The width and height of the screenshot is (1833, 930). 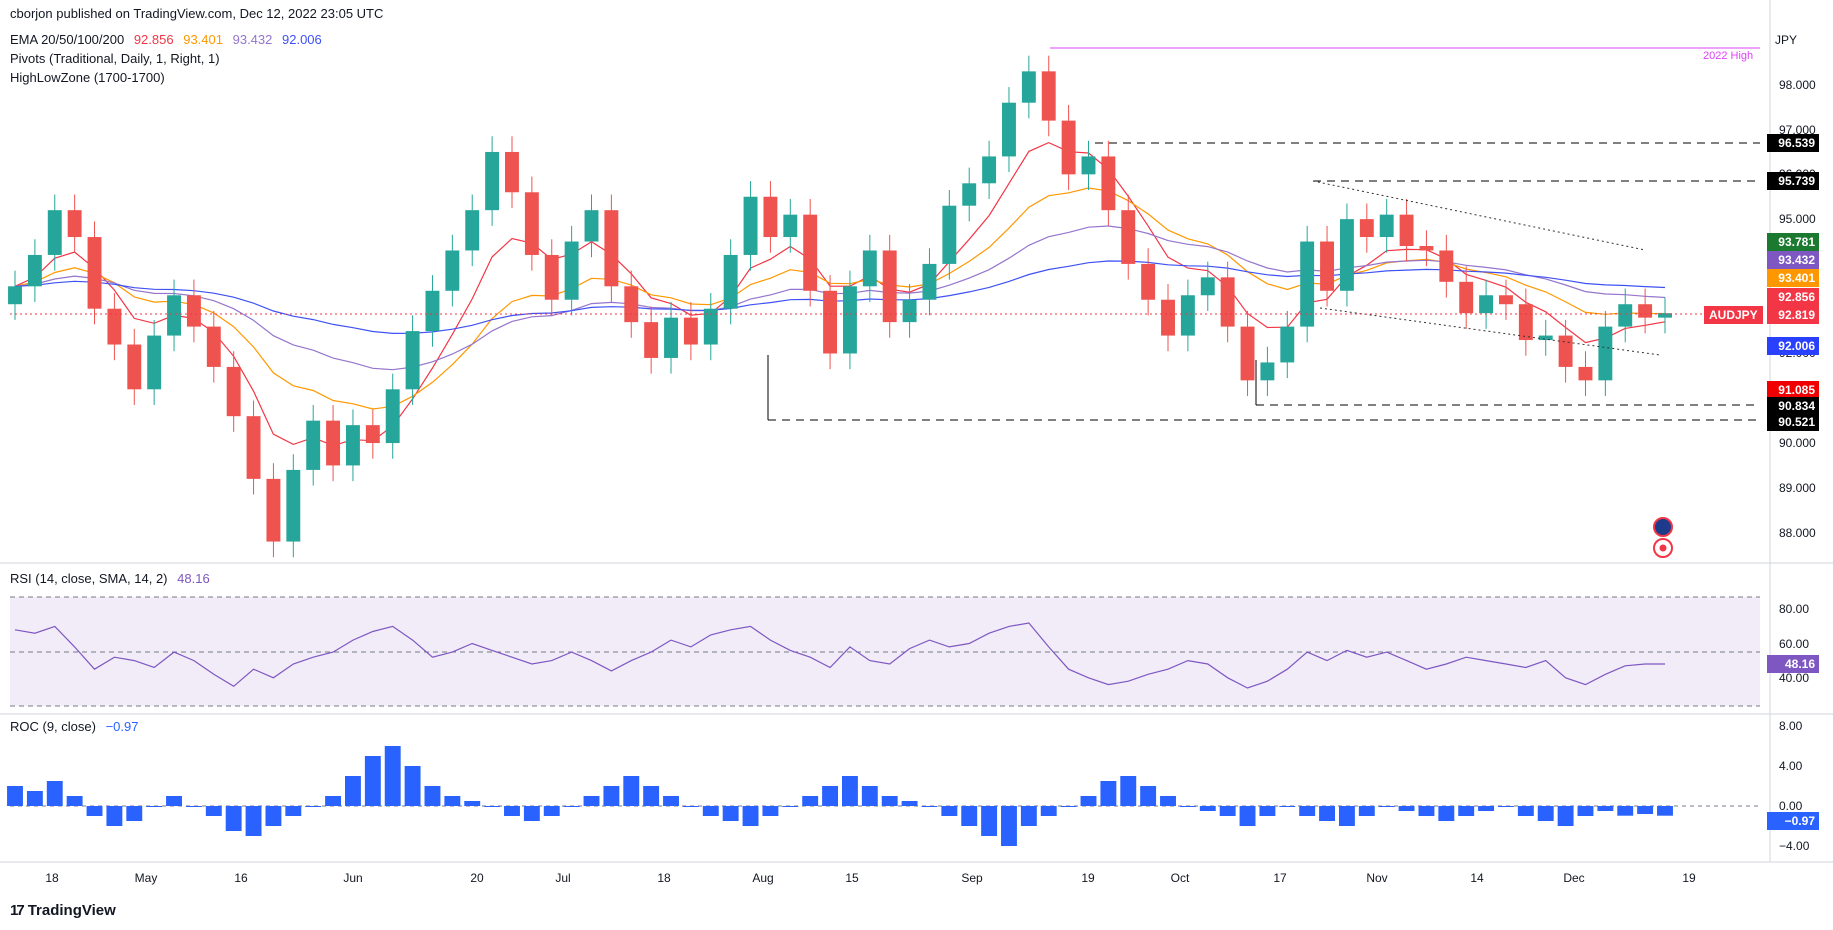 What do you see at coordinates (63, 910) in the screenshot?
I see `tradingview-logo: 17 TradingView` at bounding box center [63, 910].